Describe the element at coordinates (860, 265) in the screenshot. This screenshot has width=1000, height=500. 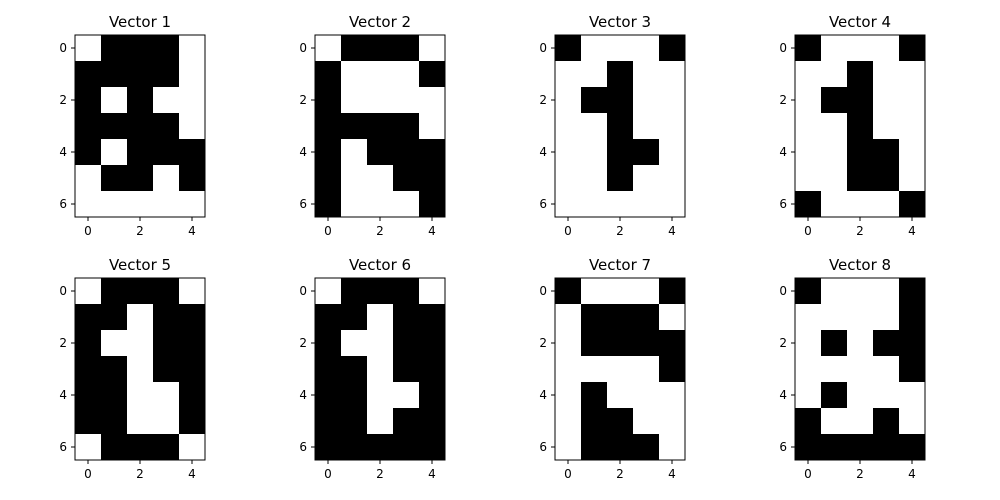
I see `subplot-title: Vector 8` at that location.